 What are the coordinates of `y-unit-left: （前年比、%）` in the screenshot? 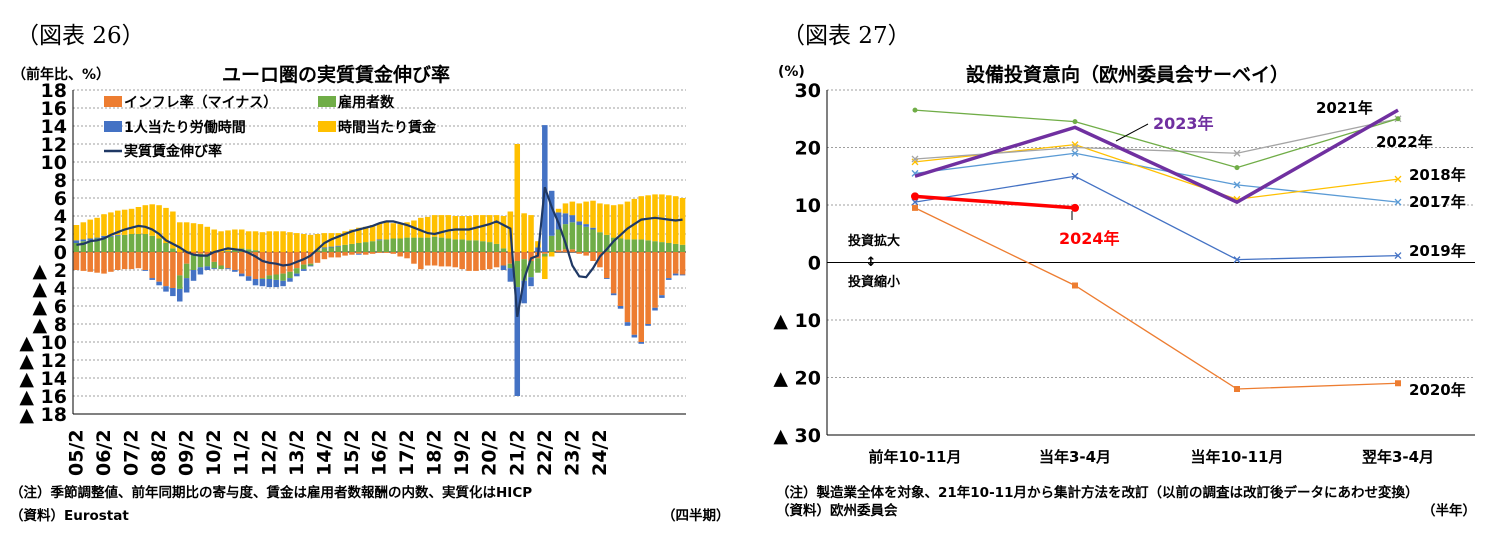 It's located at (61, 75).